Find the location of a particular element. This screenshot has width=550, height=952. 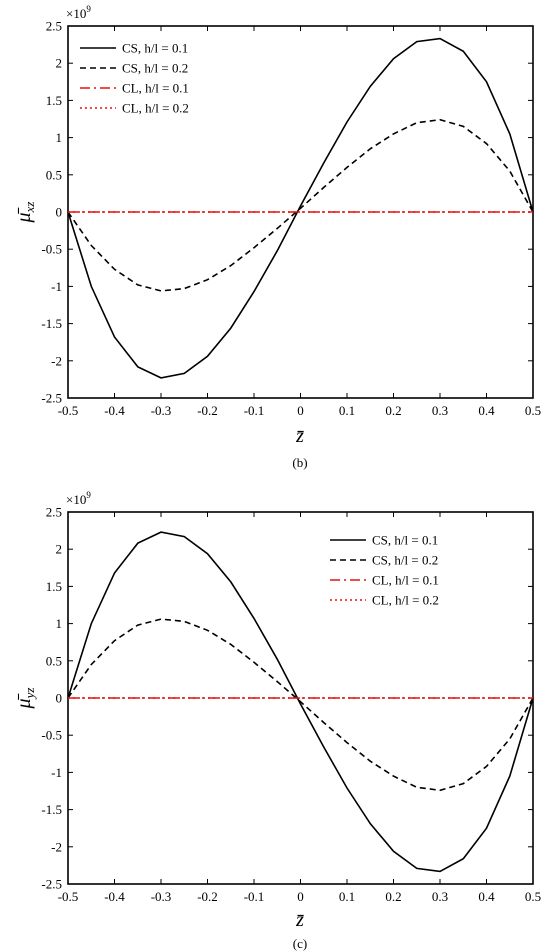

panel-label-c: (c) is located at coordinates (300, 943).